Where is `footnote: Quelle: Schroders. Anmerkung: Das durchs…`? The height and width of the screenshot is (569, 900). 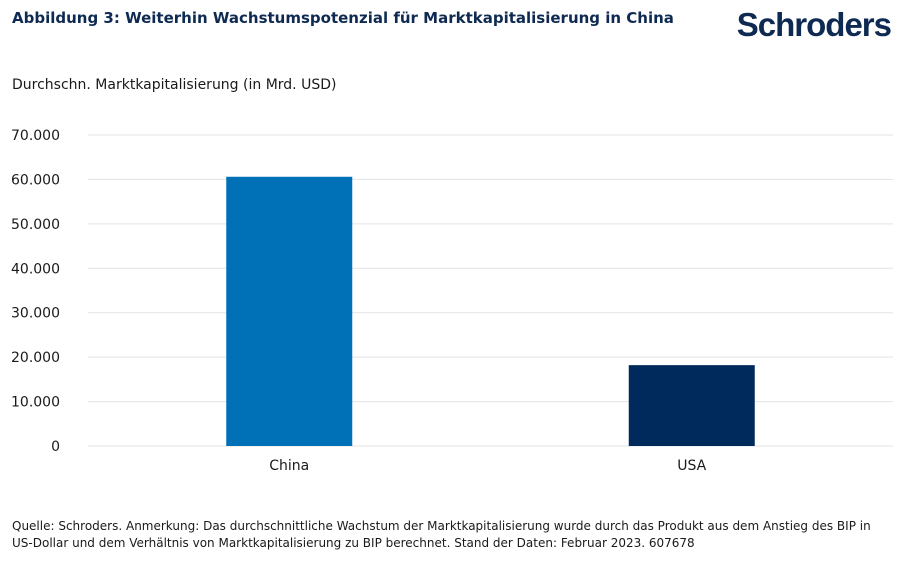 footnote: Quelle: Schroders. Anmerkung: Das durchs… is located at coordinates (441, 534).